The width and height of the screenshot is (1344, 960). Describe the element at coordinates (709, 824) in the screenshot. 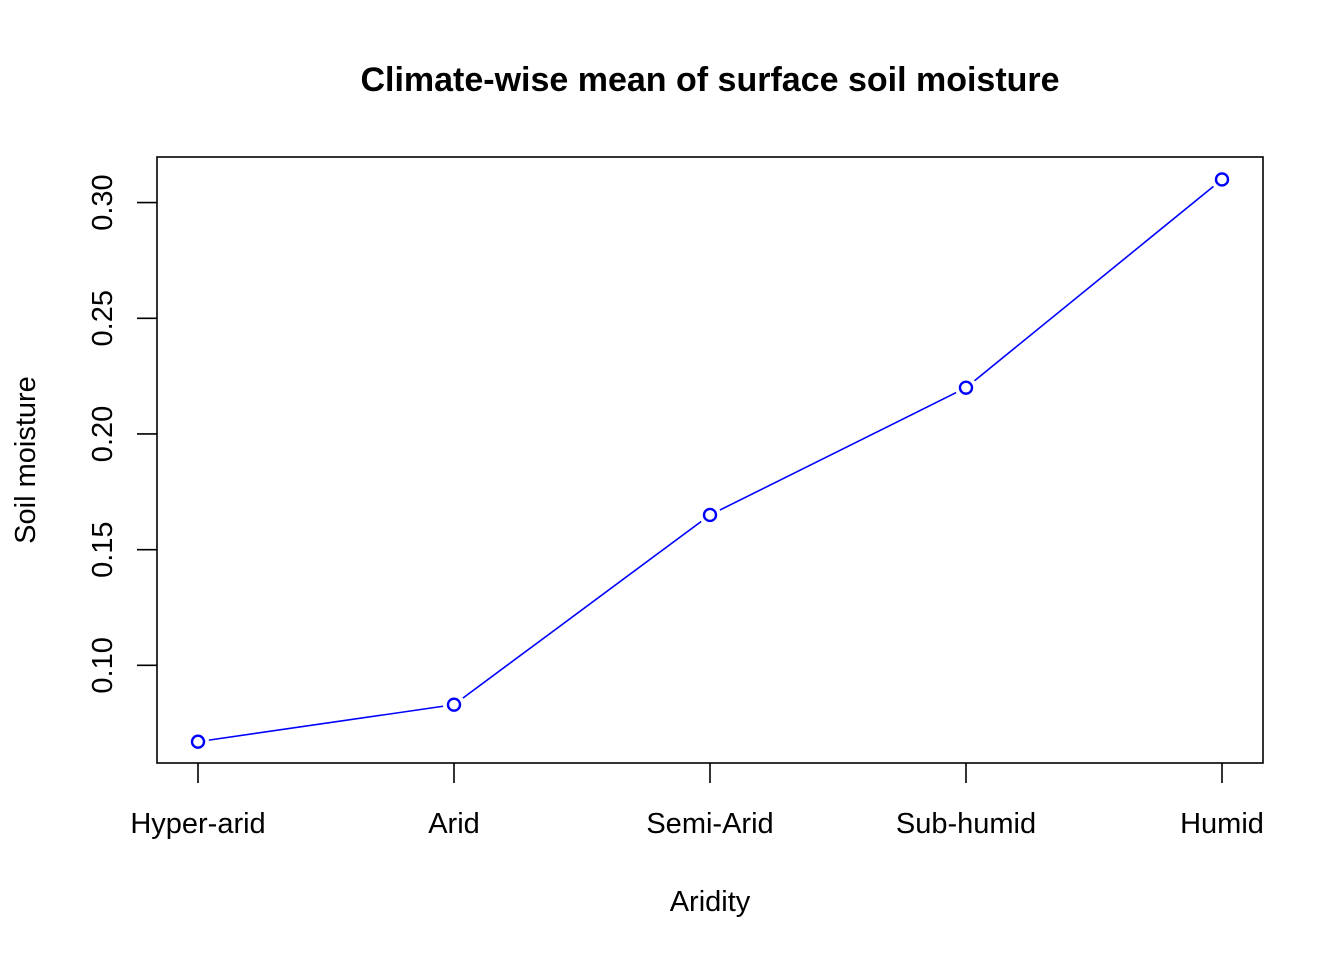

I see `x-tick-label: Semi-Arid` at that location.